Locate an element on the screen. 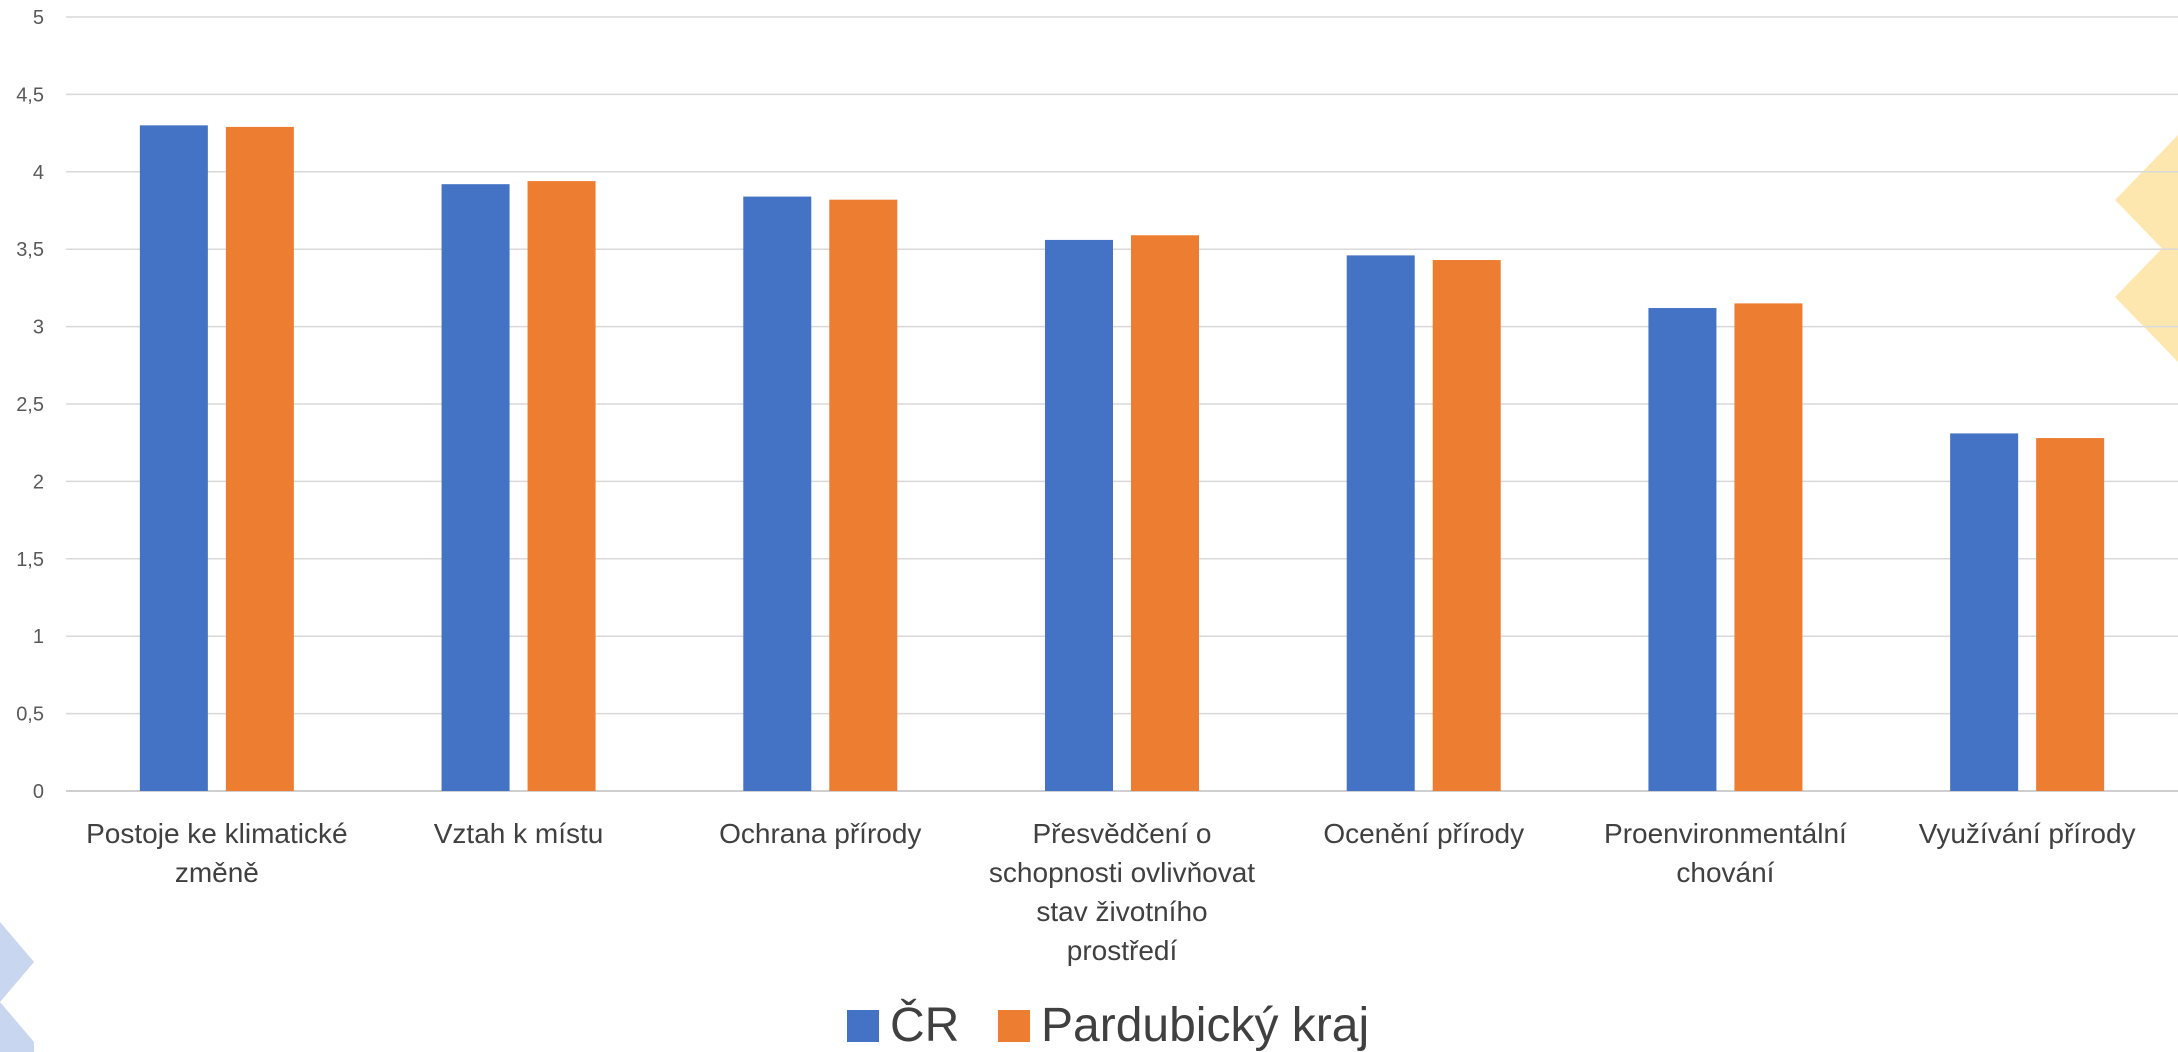  x-category-label: Proenvironmentální chování is located at coordinates (1725, 853).